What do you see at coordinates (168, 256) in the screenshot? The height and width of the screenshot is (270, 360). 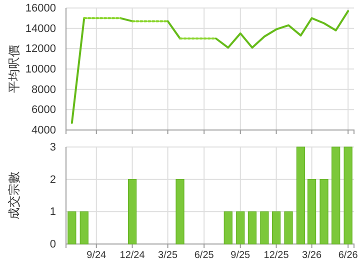 I see `x-tick-label: 3/25` at bounding box center [168, 256].